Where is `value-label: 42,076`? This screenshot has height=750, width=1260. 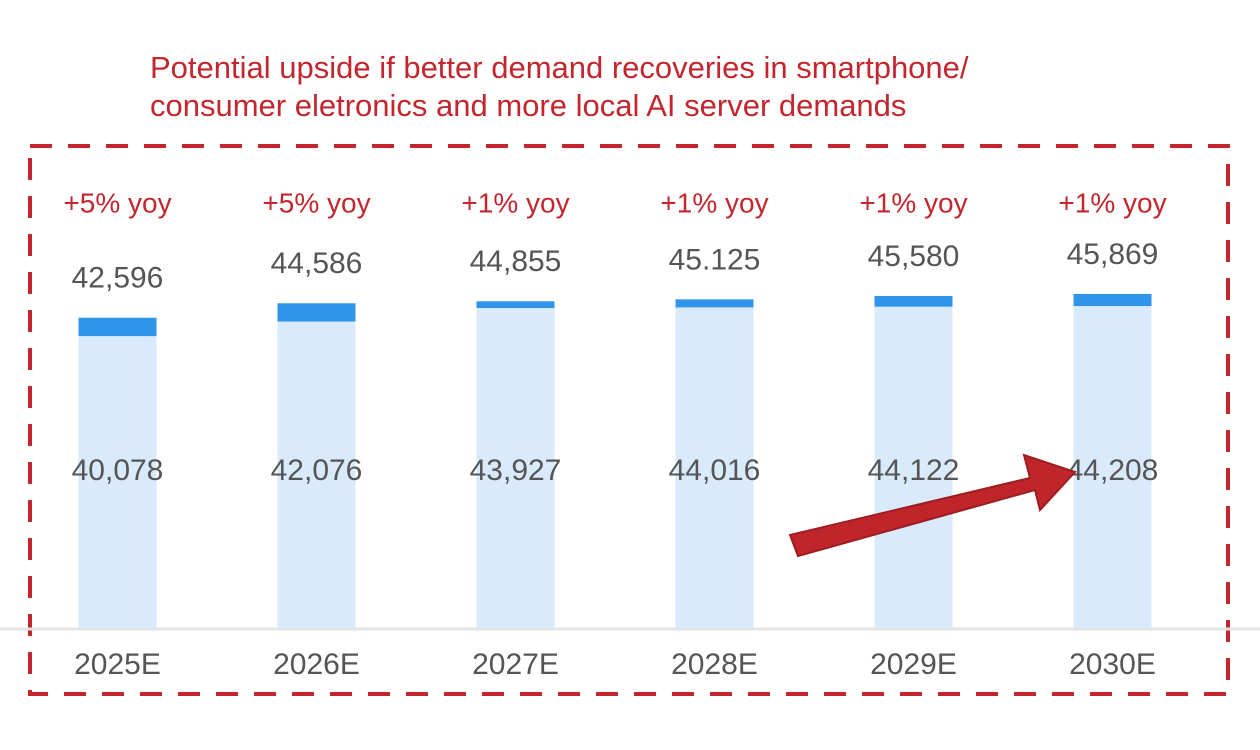
value-label: 42,076 is located at coordinates (317, 470).